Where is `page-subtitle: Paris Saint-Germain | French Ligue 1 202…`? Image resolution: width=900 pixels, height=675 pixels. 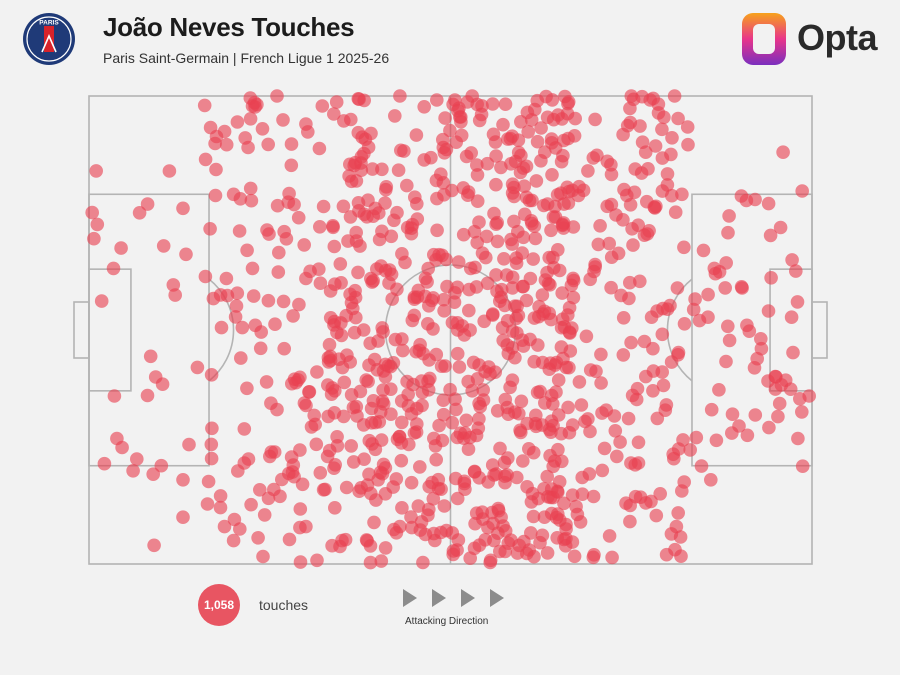
page-subtitle: Paris Saint-Germain | French Ligue 1 202… is located at coordinates (246, 58).